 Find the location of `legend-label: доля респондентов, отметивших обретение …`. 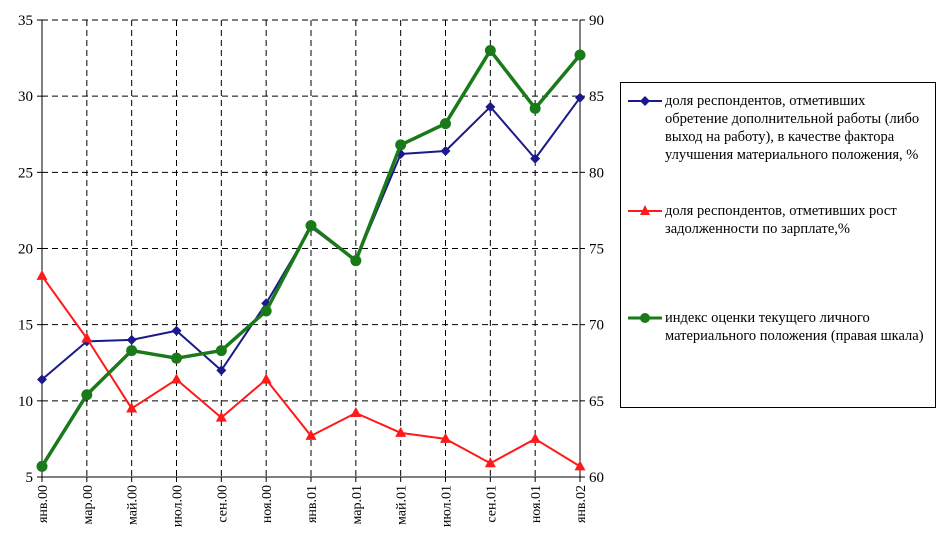

legend-label: доля респондентов, отметивших обретение … is located at coordinates (792, 128).